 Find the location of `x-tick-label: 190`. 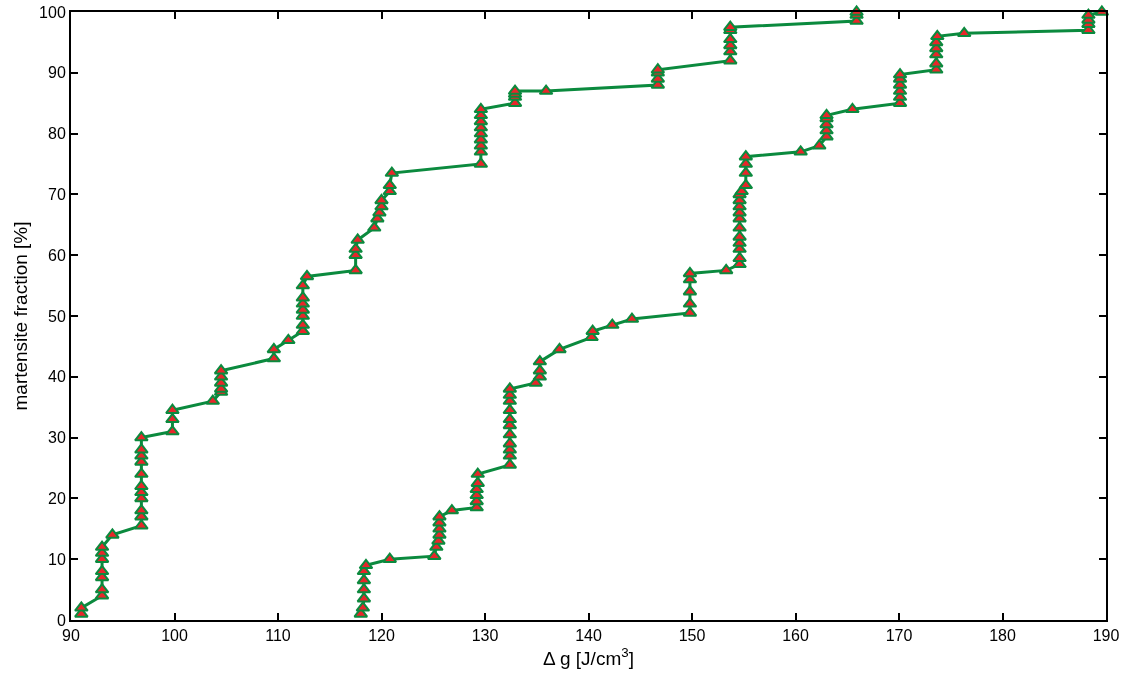

x-tick-label: 190 is located at coordinates (1106, 636).